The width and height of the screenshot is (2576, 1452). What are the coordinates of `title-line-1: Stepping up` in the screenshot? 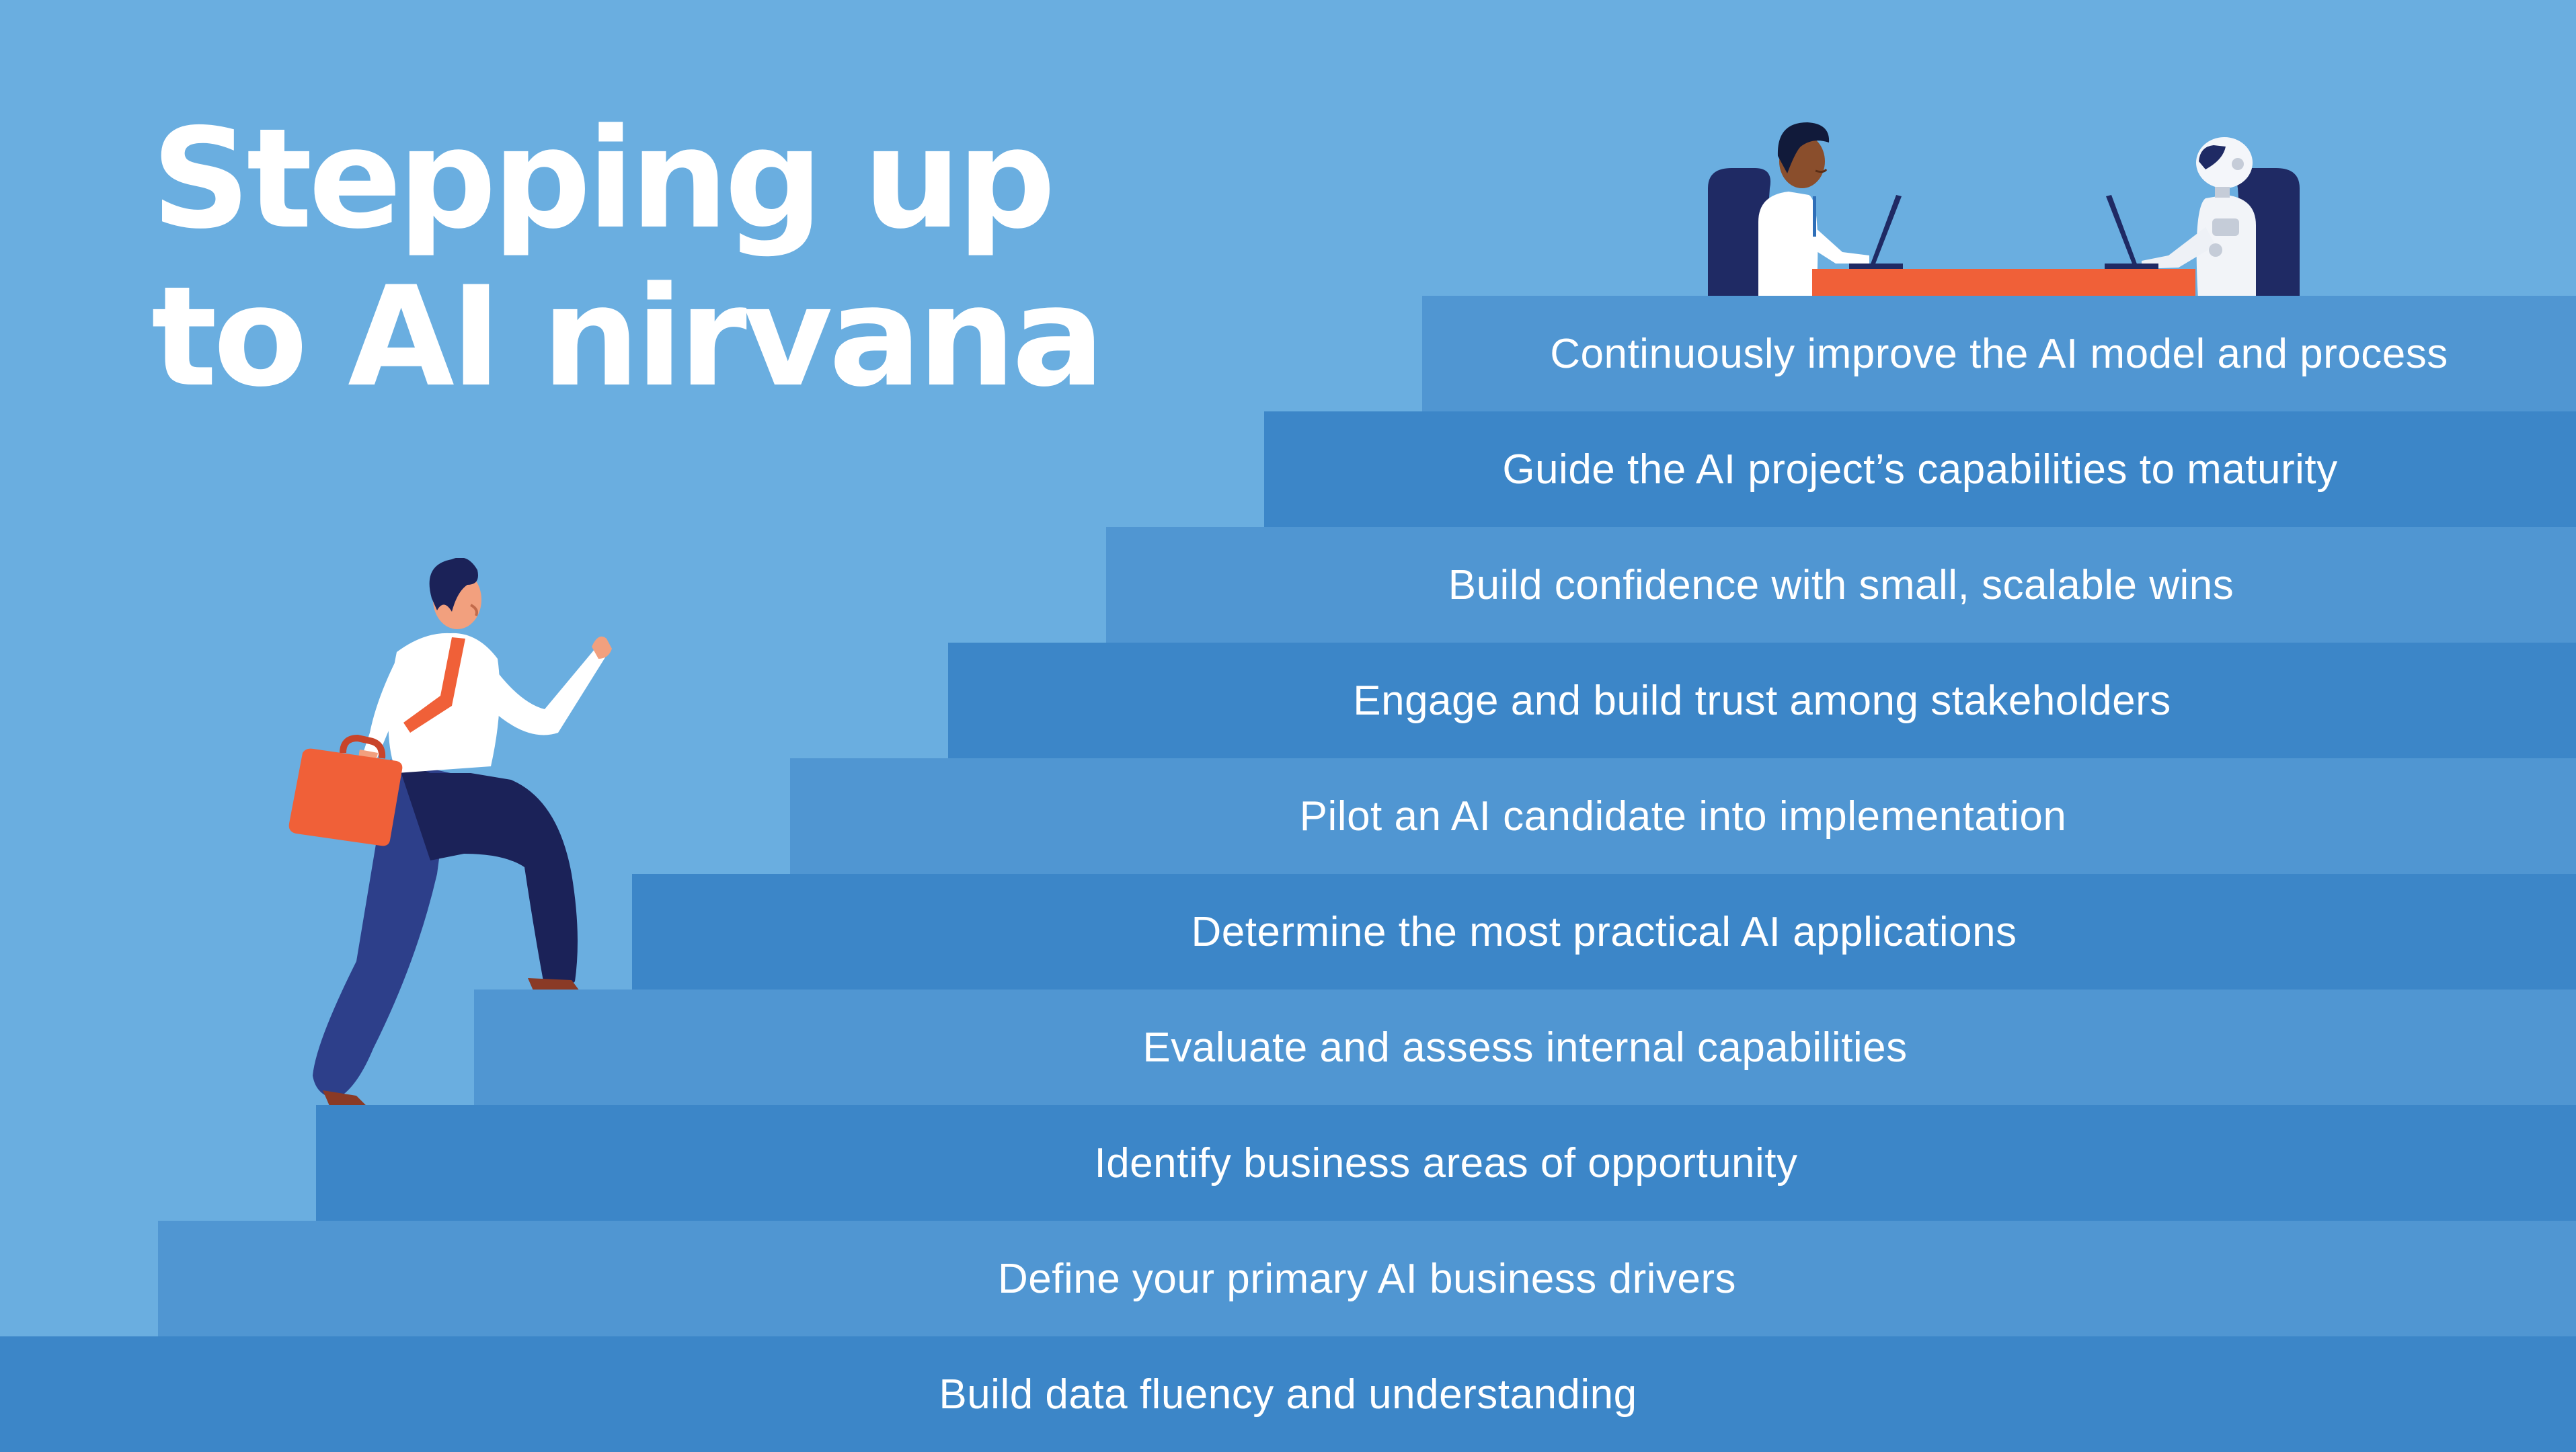 It's located at (604, 179).